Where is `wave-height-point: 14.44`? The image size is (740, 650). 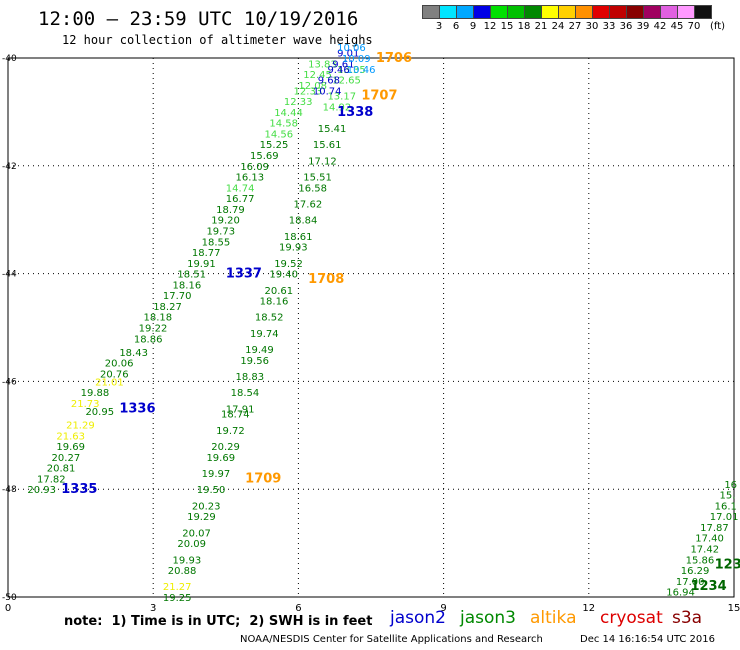 wave-height-point: 14.44 is located at coordinates (288, 113).